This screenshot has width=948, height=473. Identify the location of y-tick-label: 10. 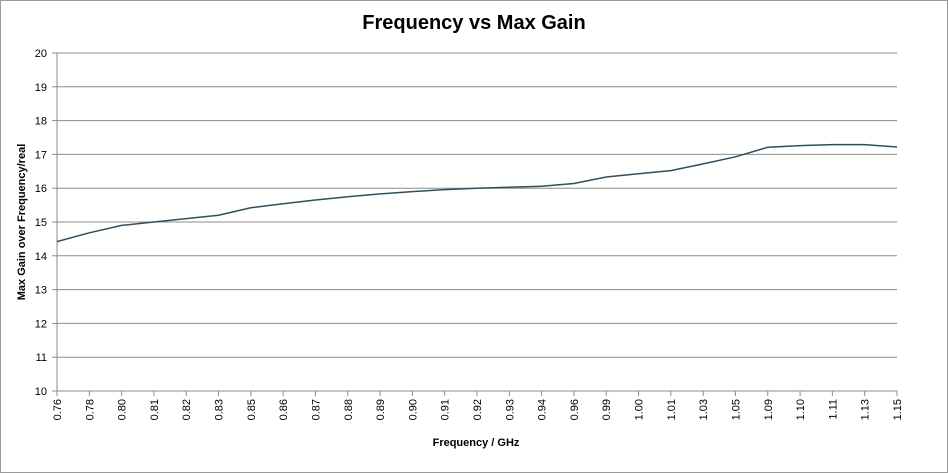
(41, 392).